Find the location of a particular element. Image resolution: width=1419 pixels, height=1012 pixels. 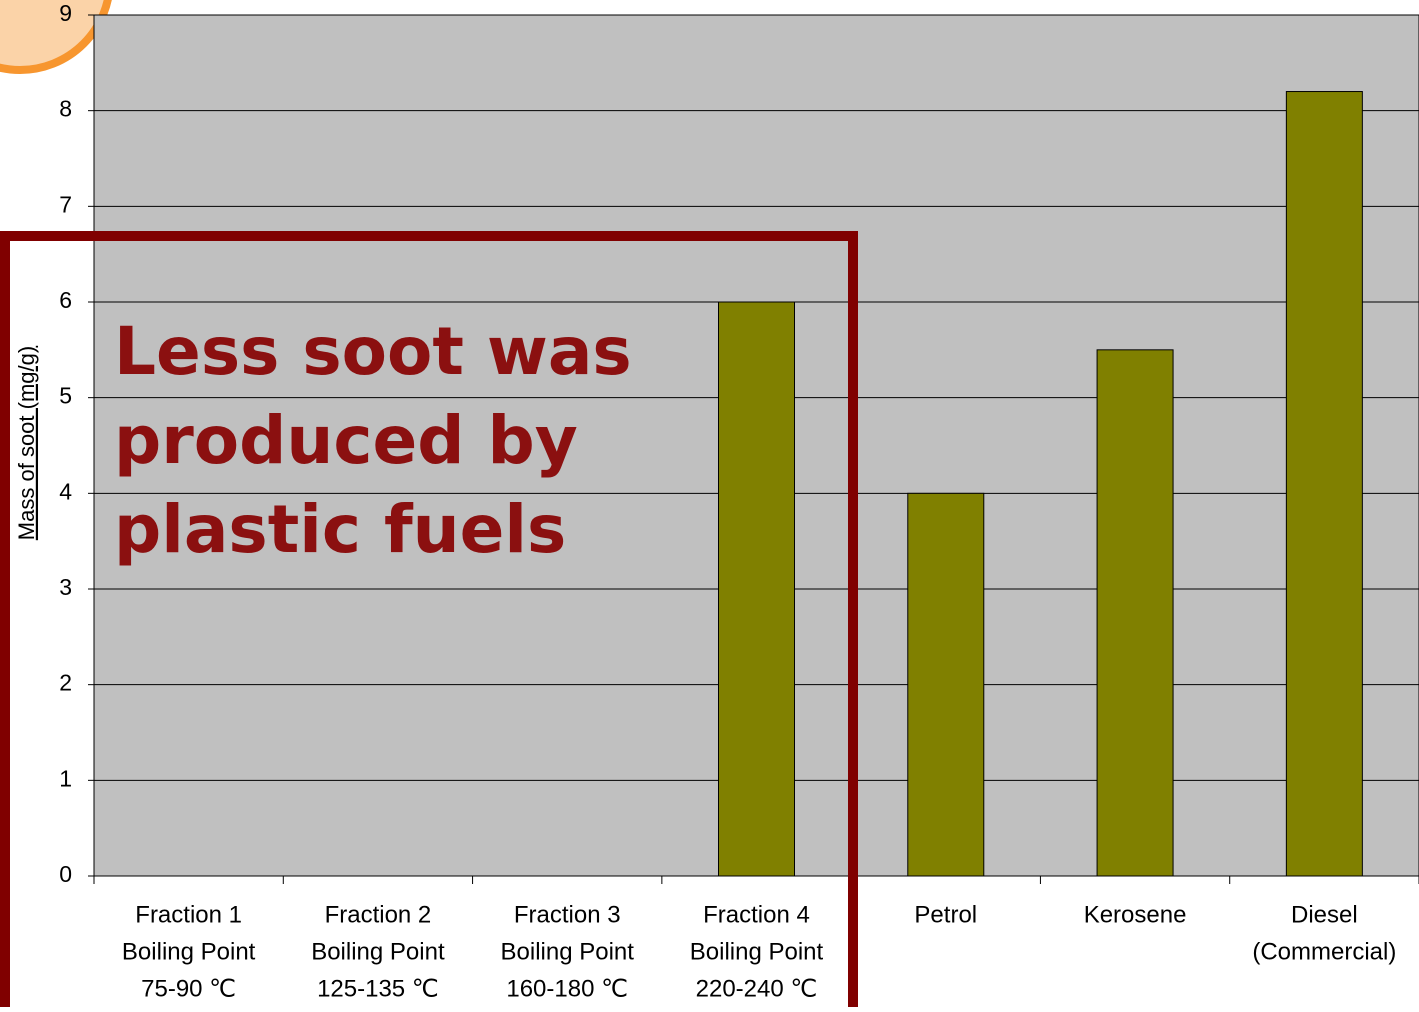

y-tick-label: 2 is located at coordinates (65, 683).